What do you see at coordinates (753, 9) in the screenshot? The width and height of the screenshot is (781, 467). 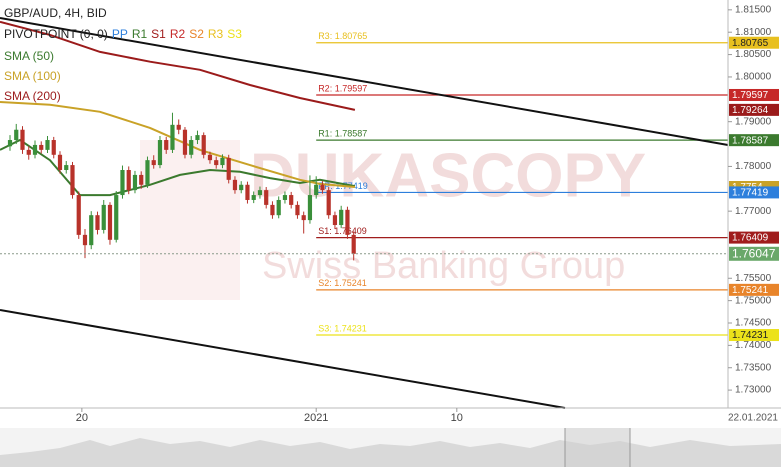 I see `y-tick-label: 1.81500` at bounding box center [753, 9].